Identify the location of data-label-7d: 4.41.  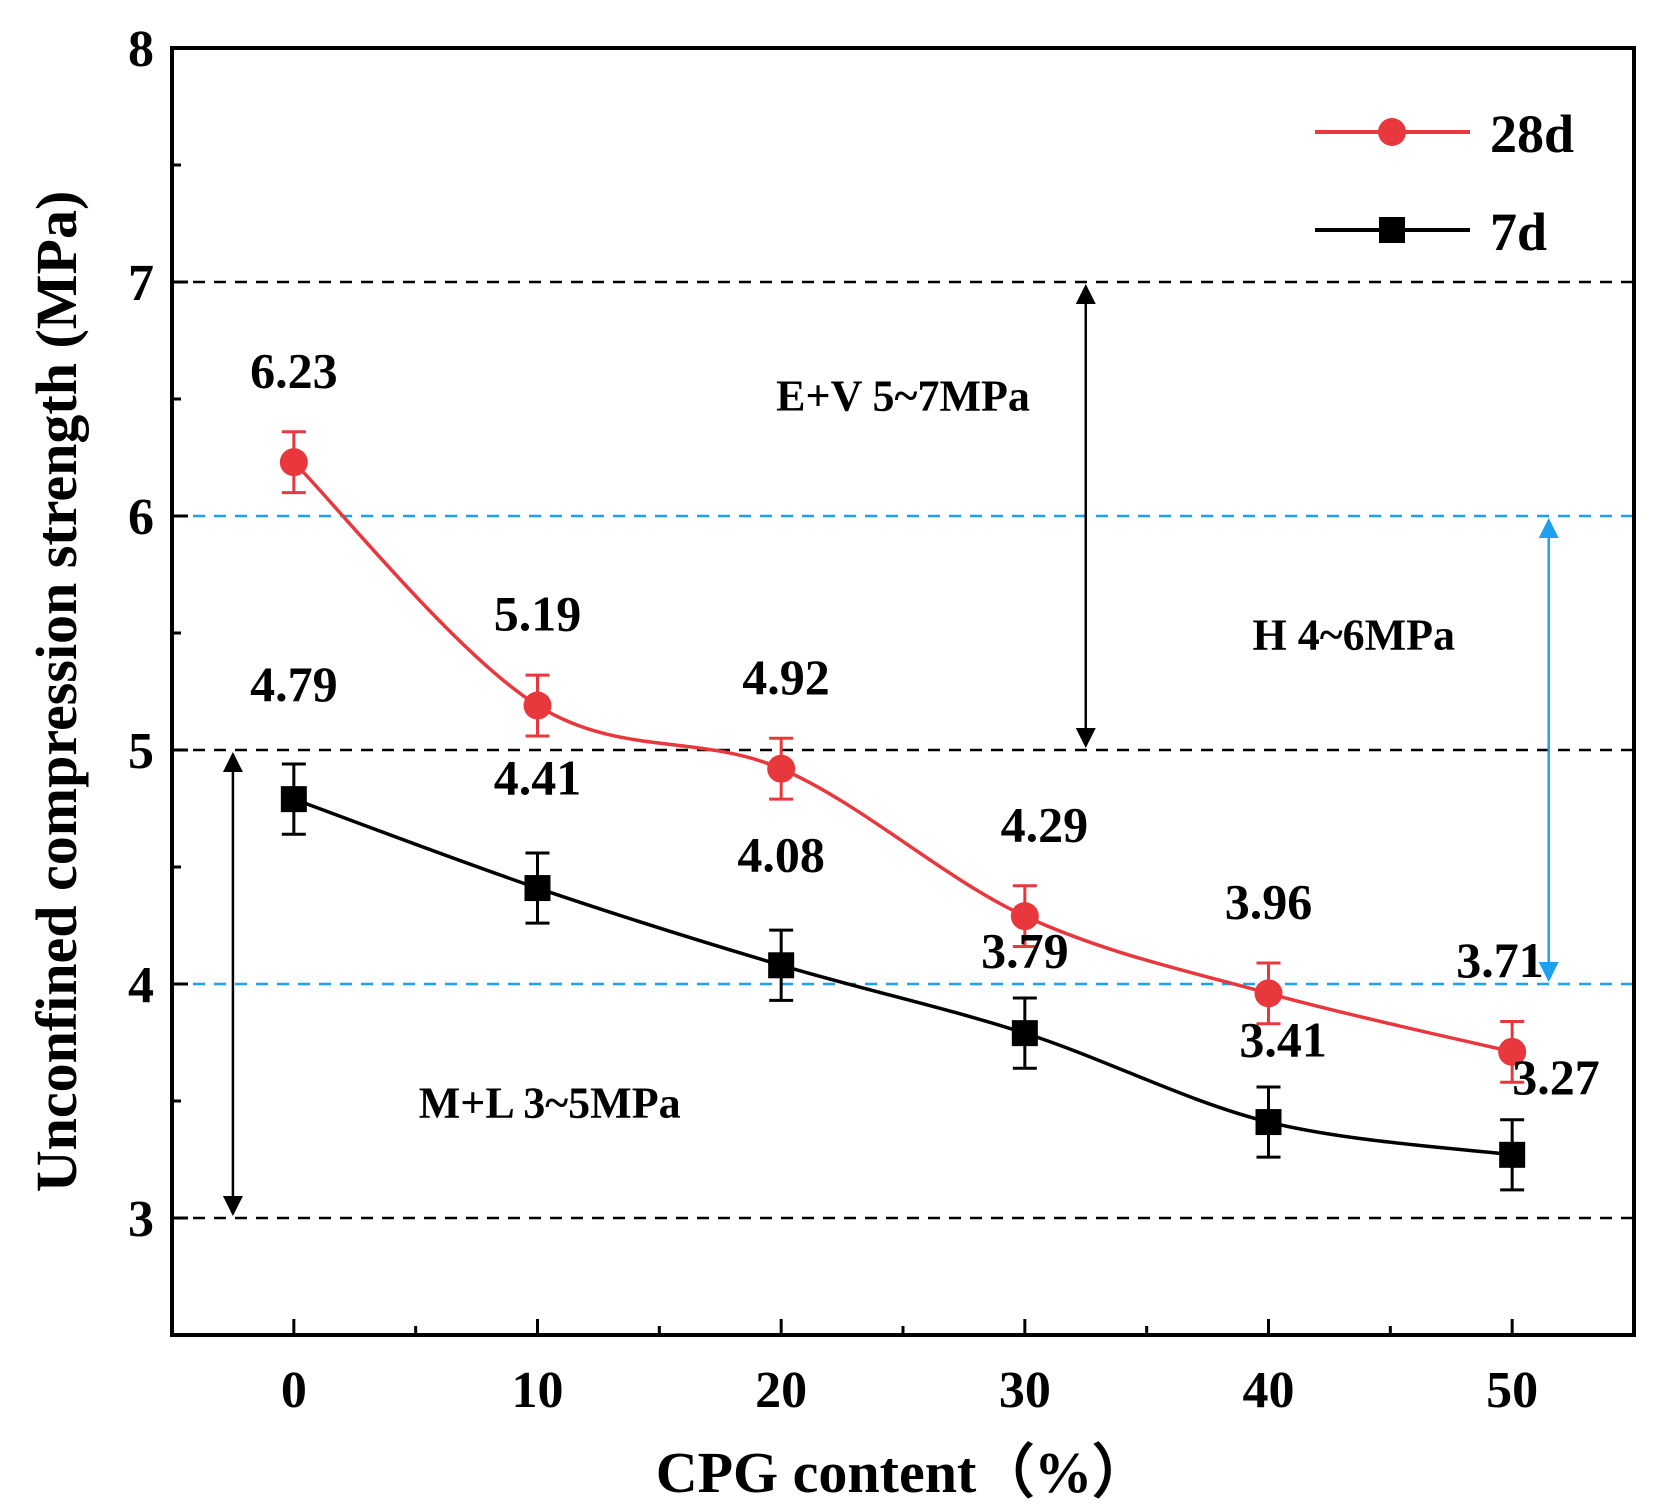
(538, 777).